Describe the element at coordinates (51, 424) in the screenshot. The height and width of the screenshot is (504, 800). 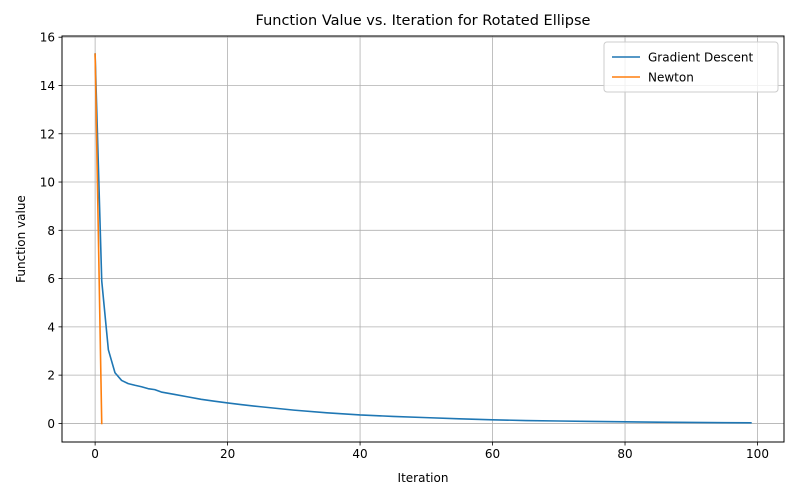
I see `y-tick-label: 0` at that location.